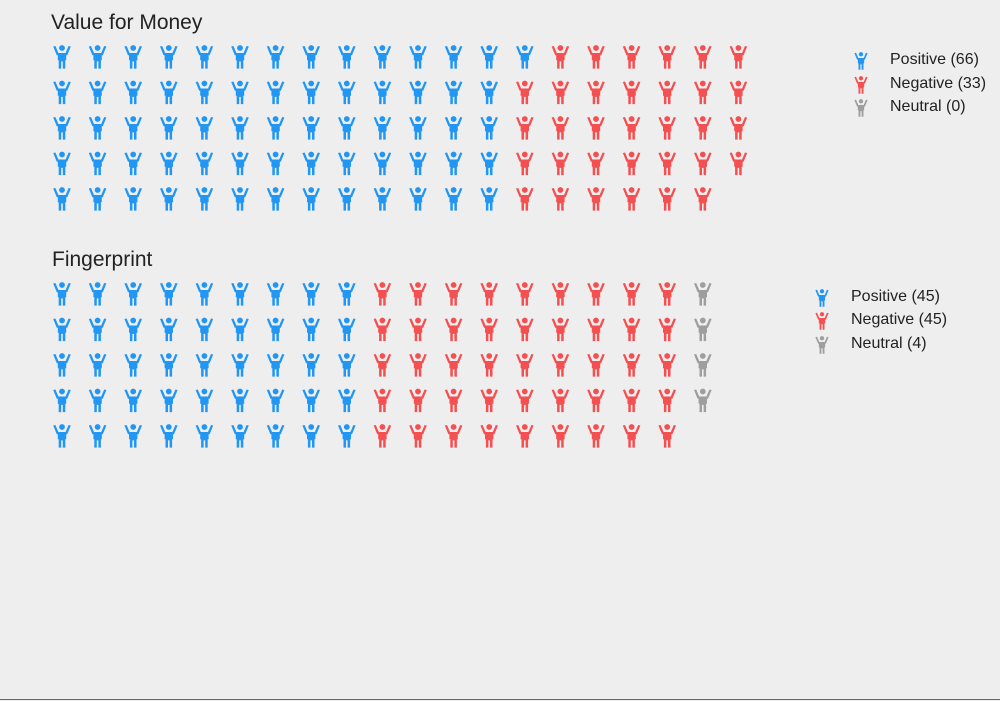 The height and width of the screenshot is (701, 1000). I want to click on chart-title-fingerprint: Fingerprint, so click(102, 259).